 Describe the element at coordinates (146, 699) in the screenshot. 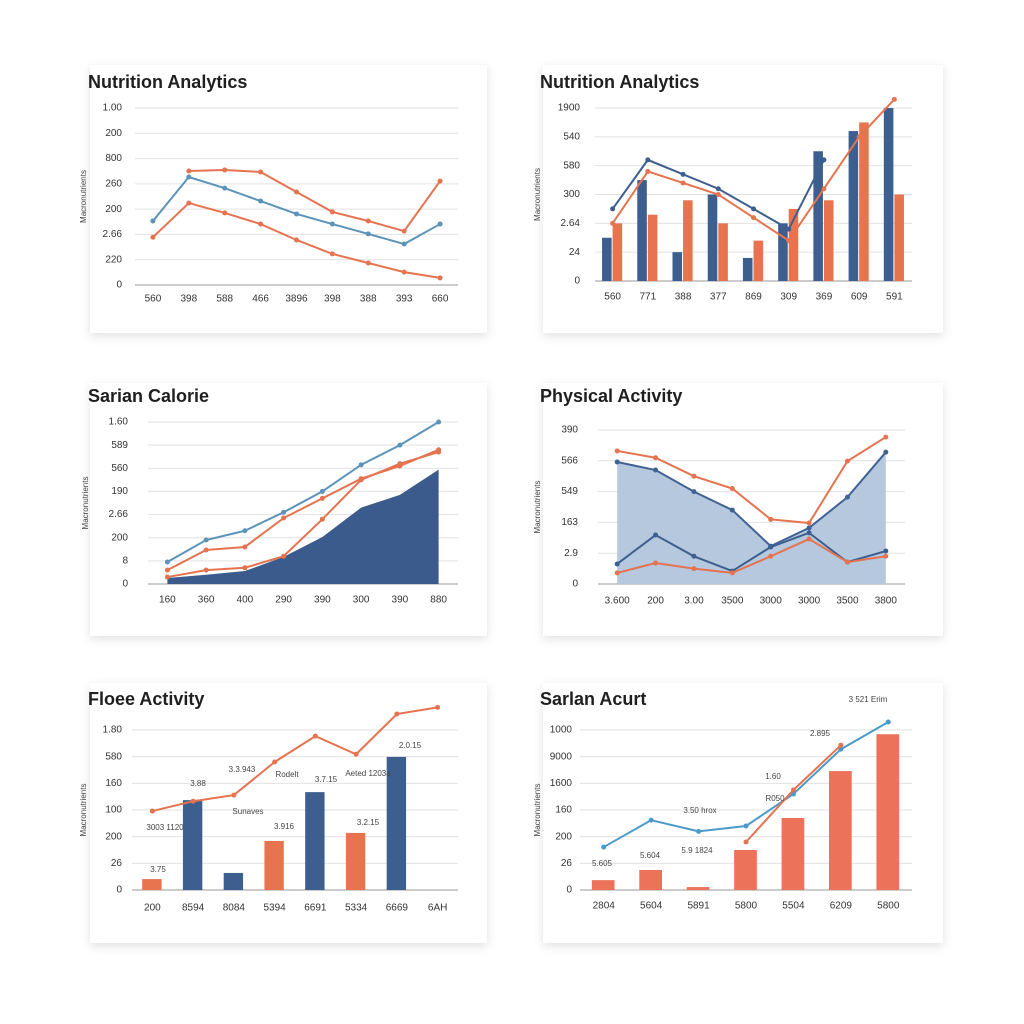

I see `chart-title: Floee Activity` at that location.